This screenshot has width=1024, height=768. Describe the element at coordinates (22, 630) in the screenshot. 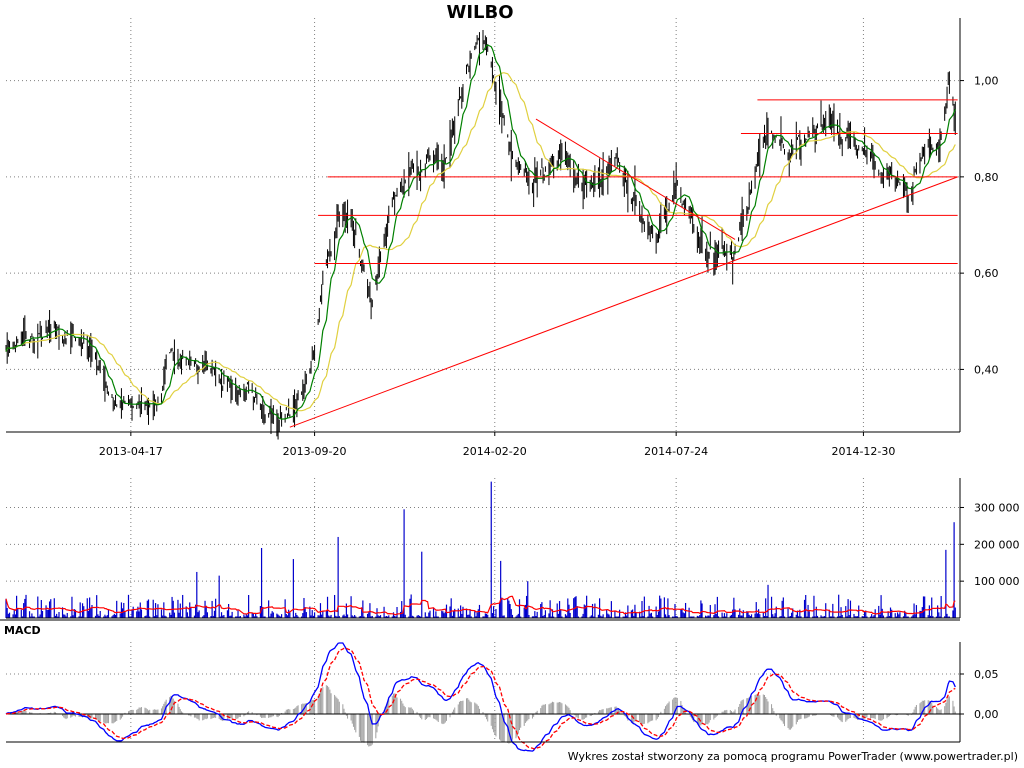

I see `macd-panel-label: MACD` at that location.